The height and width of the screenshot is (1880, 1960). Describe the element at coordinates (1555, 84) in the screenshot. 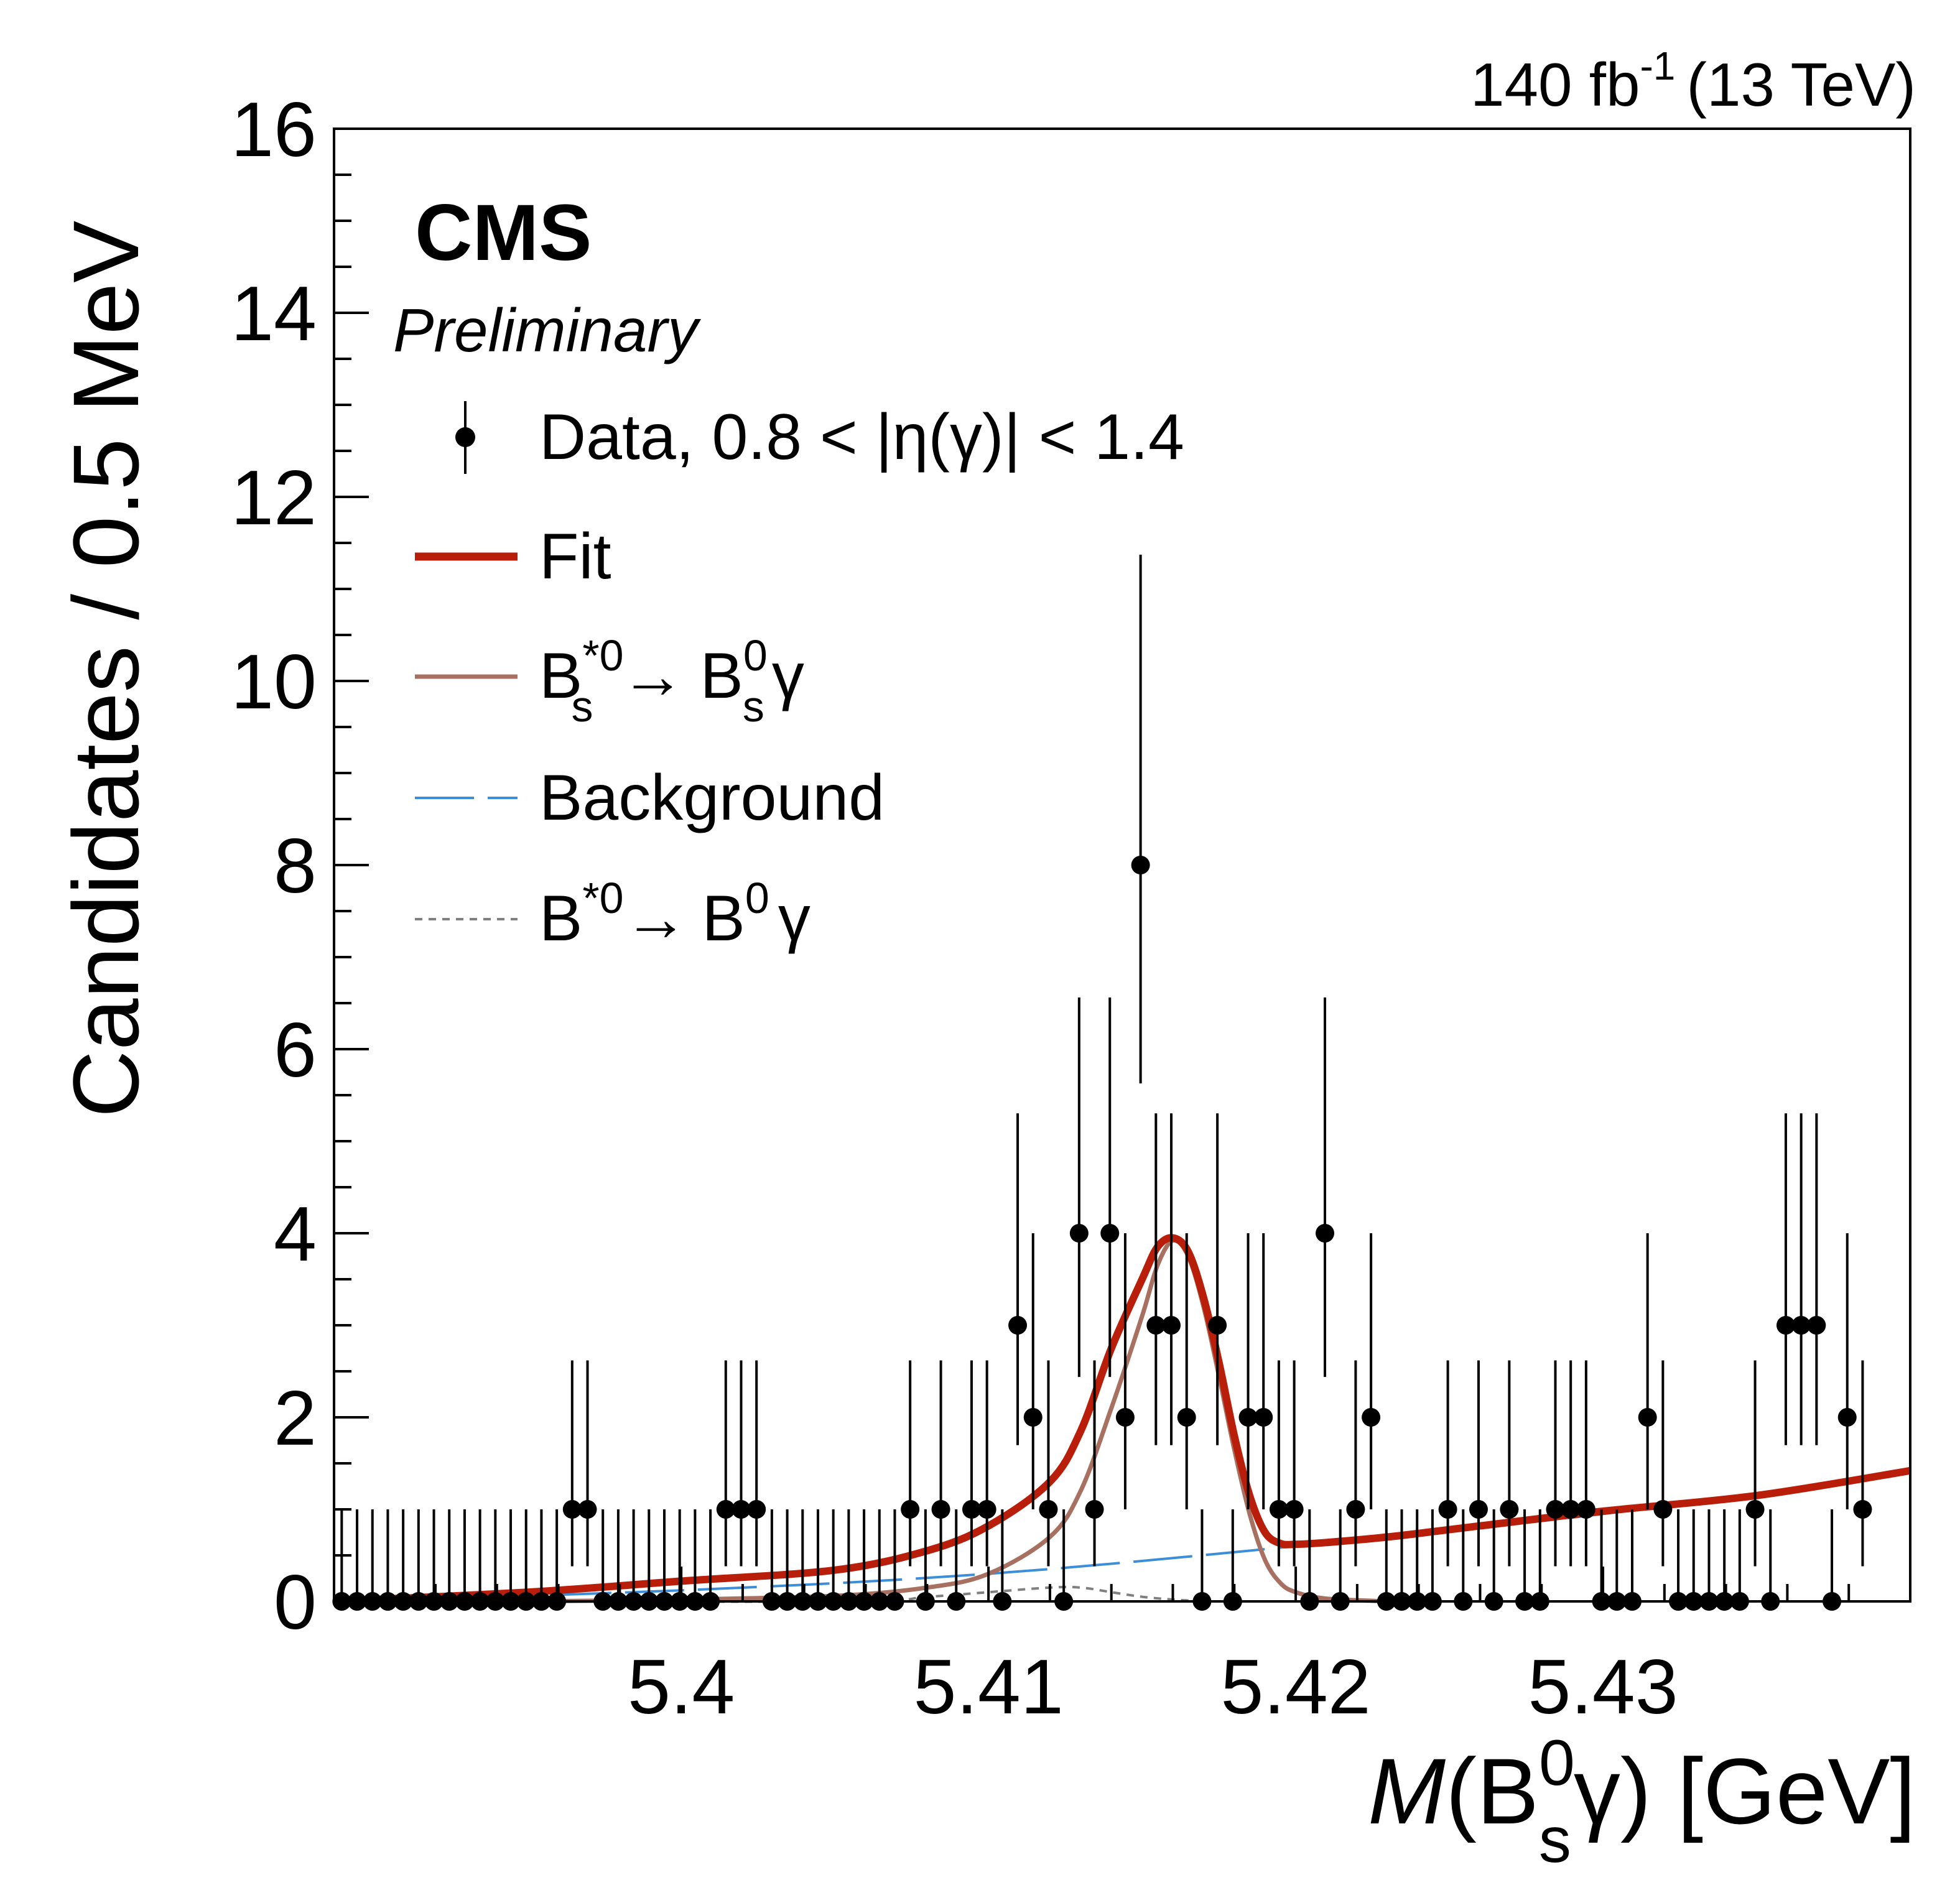

I see `lumi-value: 140 fb` at that location.